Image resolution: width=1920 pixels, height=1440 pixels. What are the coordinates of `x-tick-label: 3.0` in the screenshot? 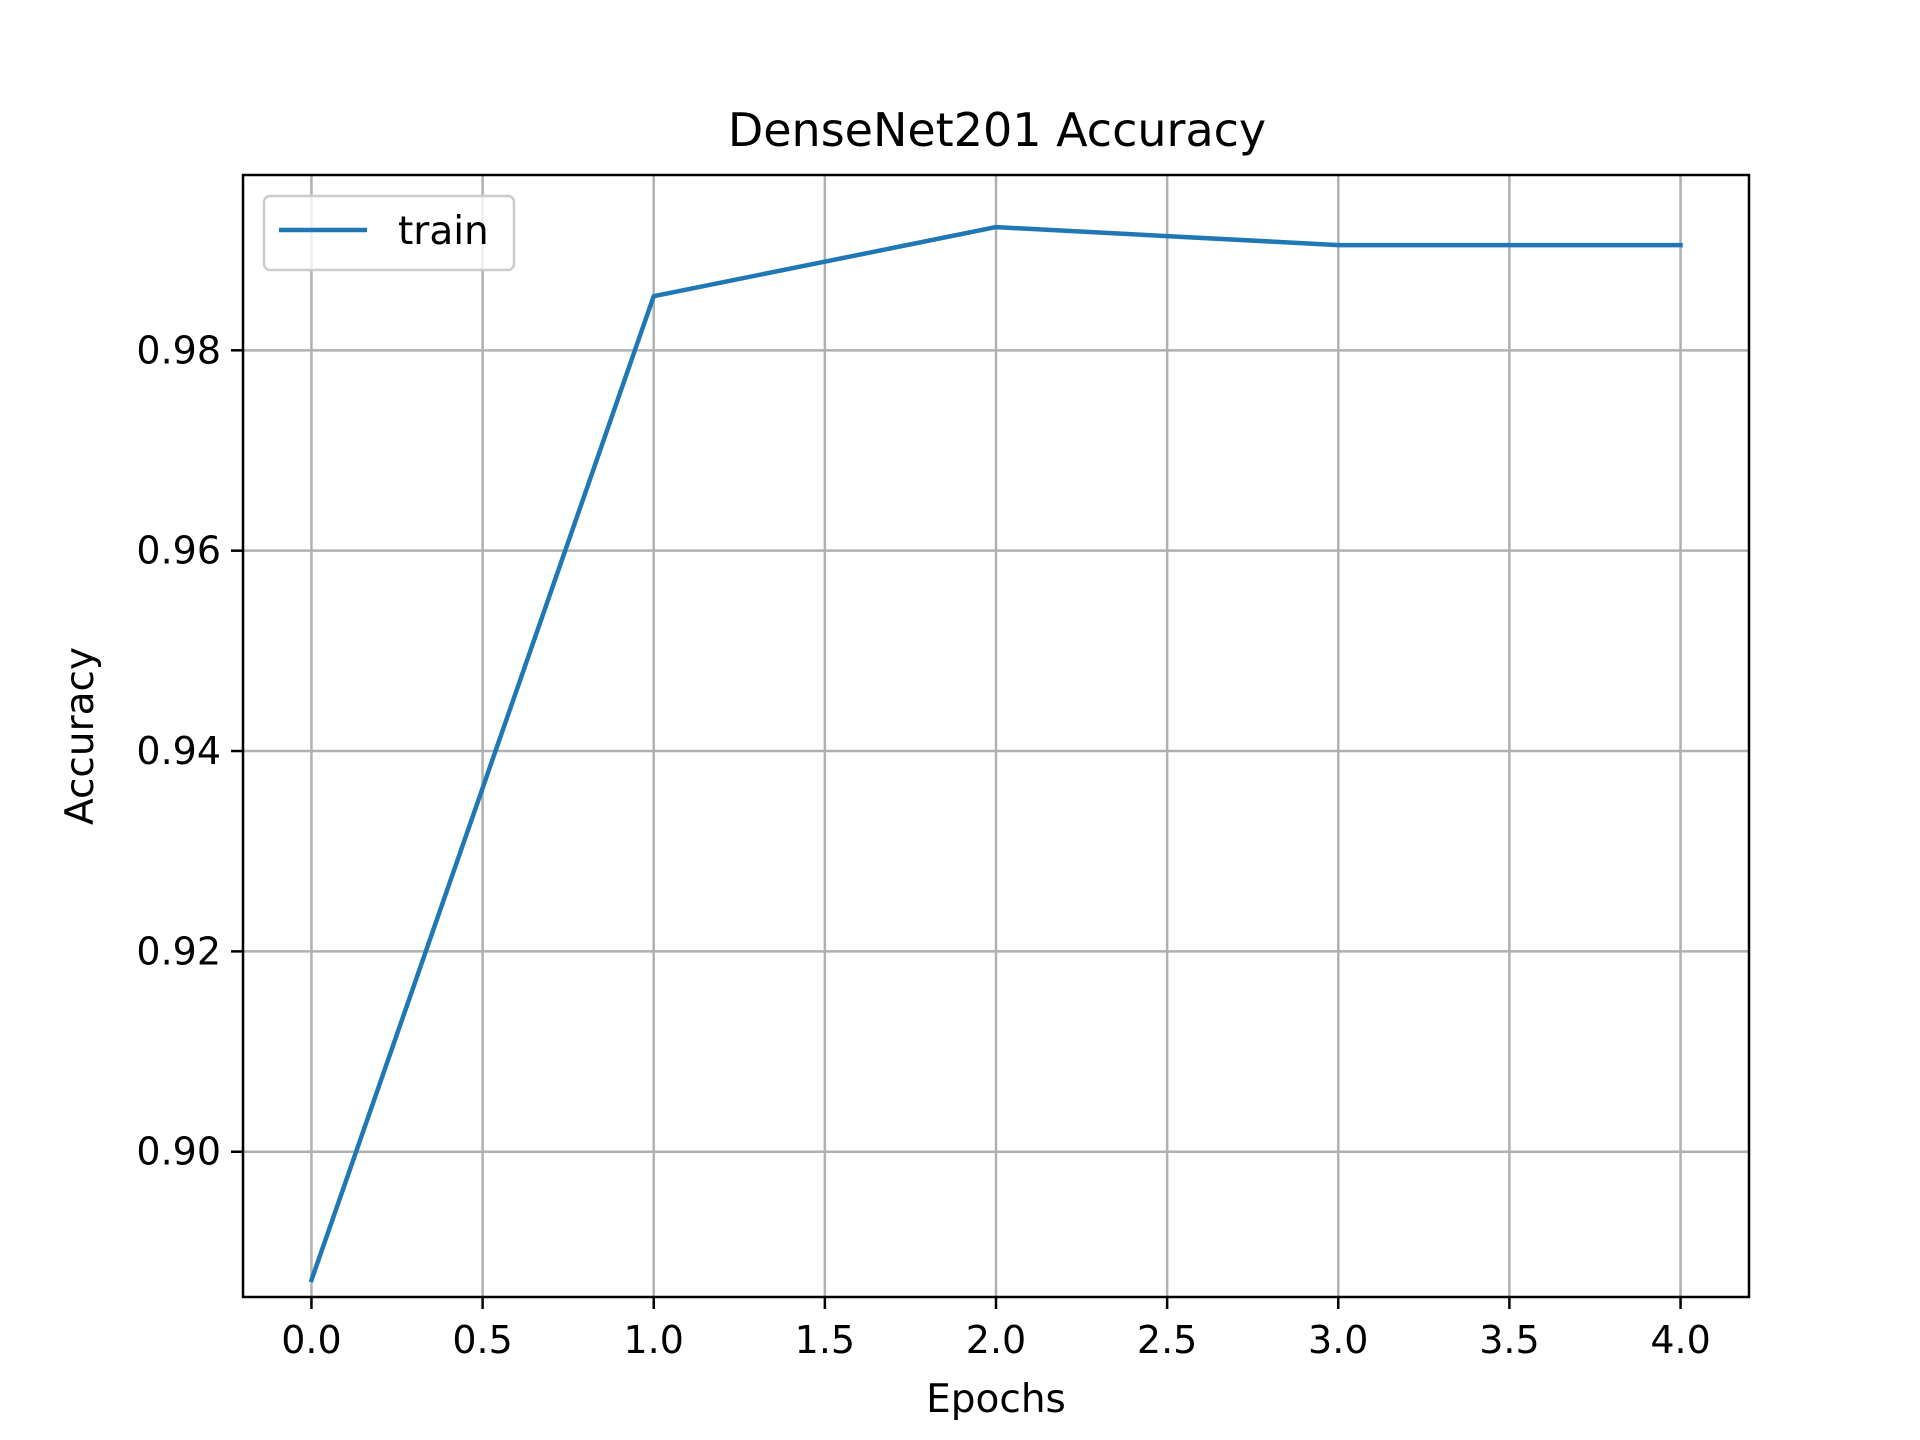 It's located at (1338, 1340).